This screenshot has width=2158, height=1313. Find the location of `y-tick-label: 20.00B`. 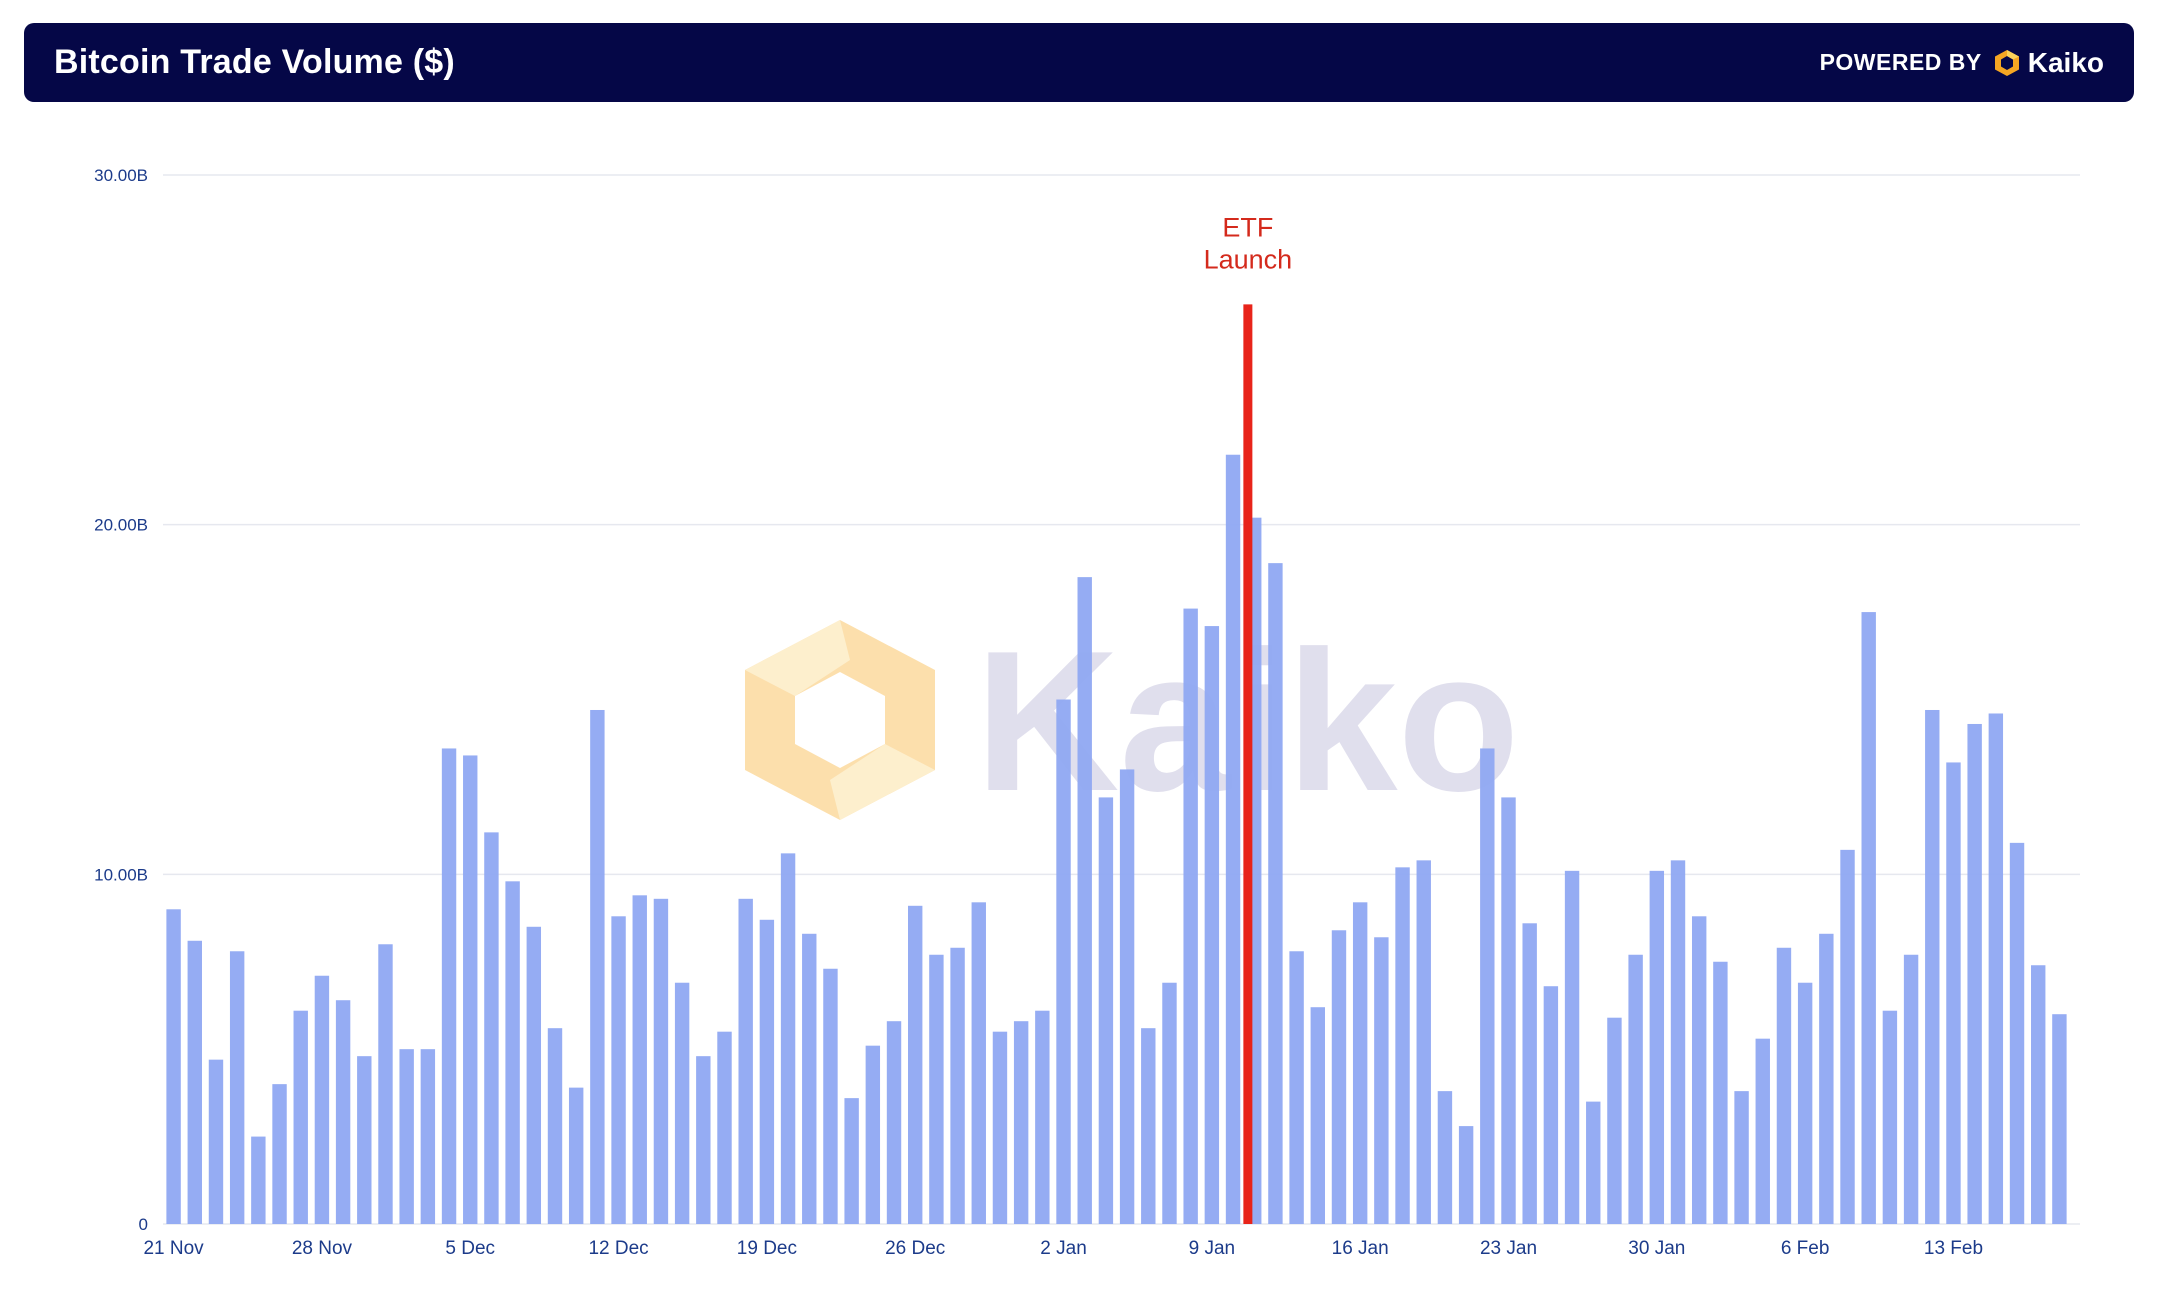

y-tick-label: 20.00B is located at coordinates (121, 525).